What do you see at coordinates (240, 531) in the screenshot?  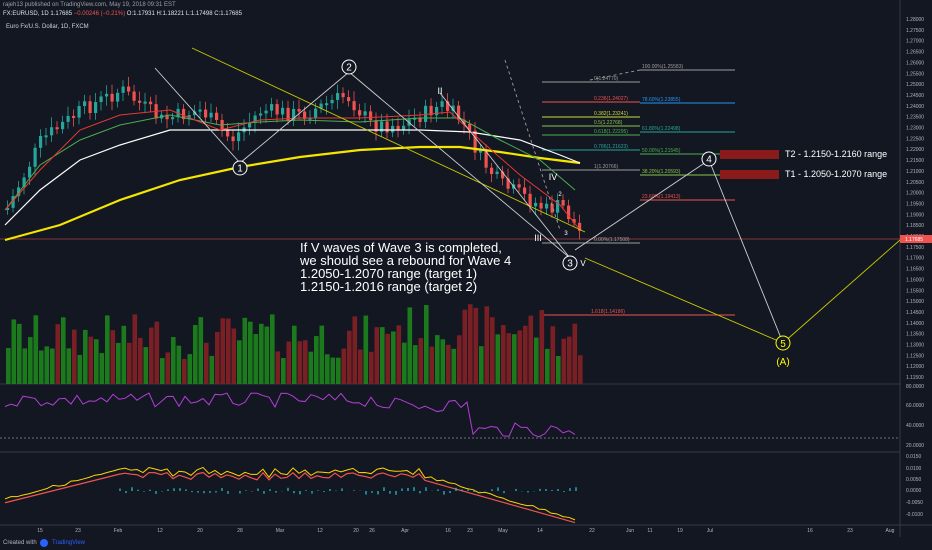 I see `time-tick-label: 28` at bounding box center [240, 531].